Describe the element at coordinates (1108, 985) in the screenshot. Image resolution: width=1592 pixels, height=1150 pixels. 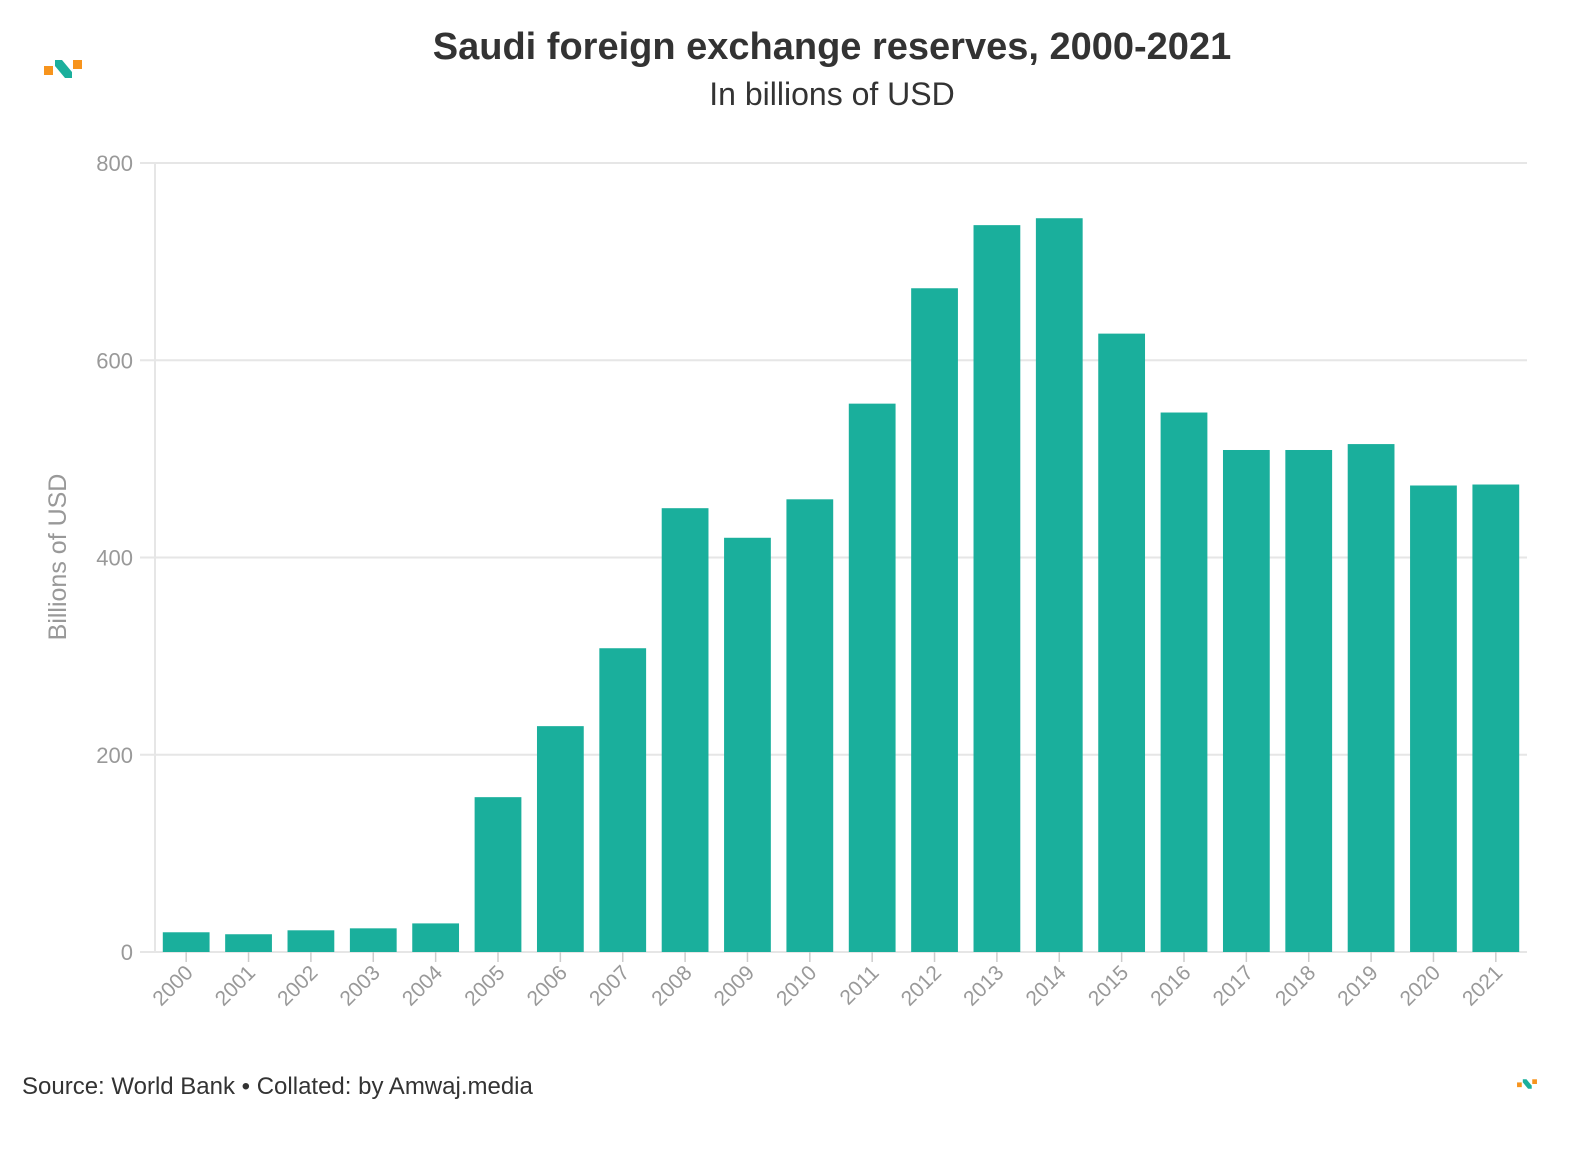
I see `x-tick-label: 2015` at that location.